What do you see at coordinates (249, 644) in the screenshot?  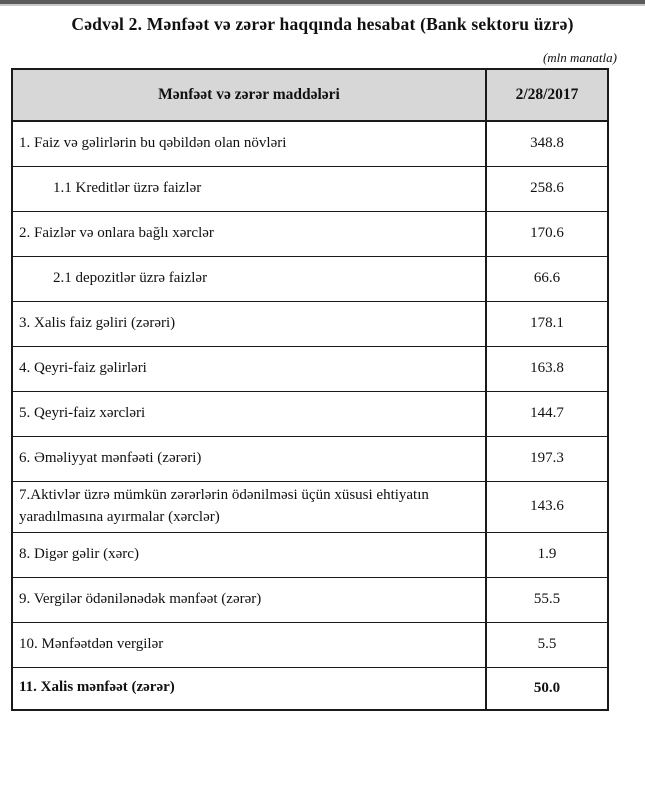 I see `row-label: 10. Mənfəətdən vergilər` at bounding box center [249, 644].